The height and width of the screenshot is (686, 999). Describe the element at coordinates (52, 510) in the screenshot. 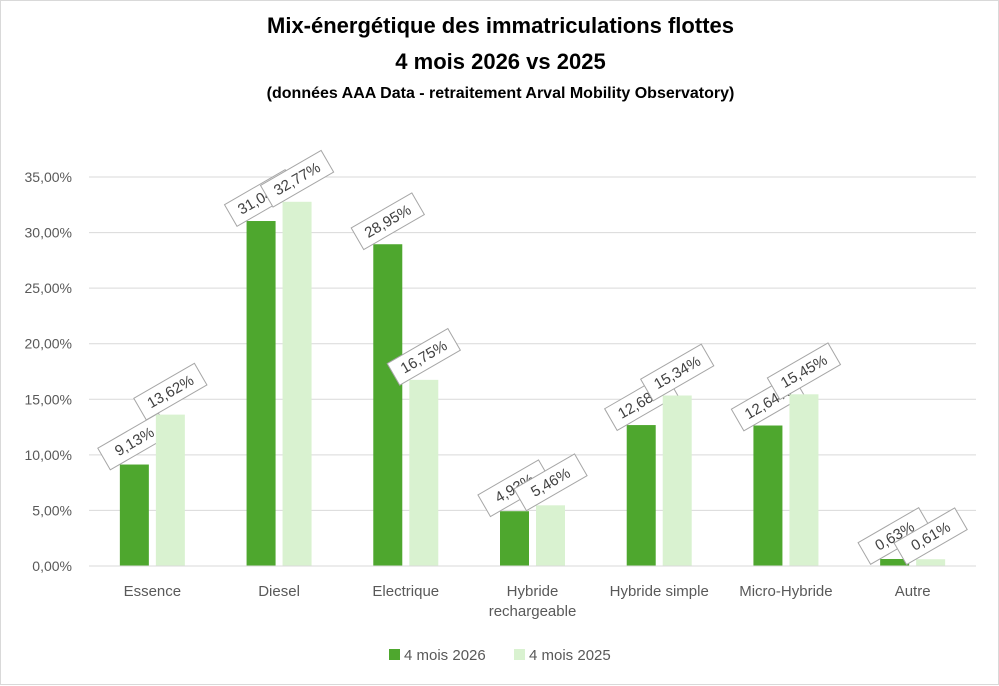

I see `y-tick-label: 5,00%` at that location.